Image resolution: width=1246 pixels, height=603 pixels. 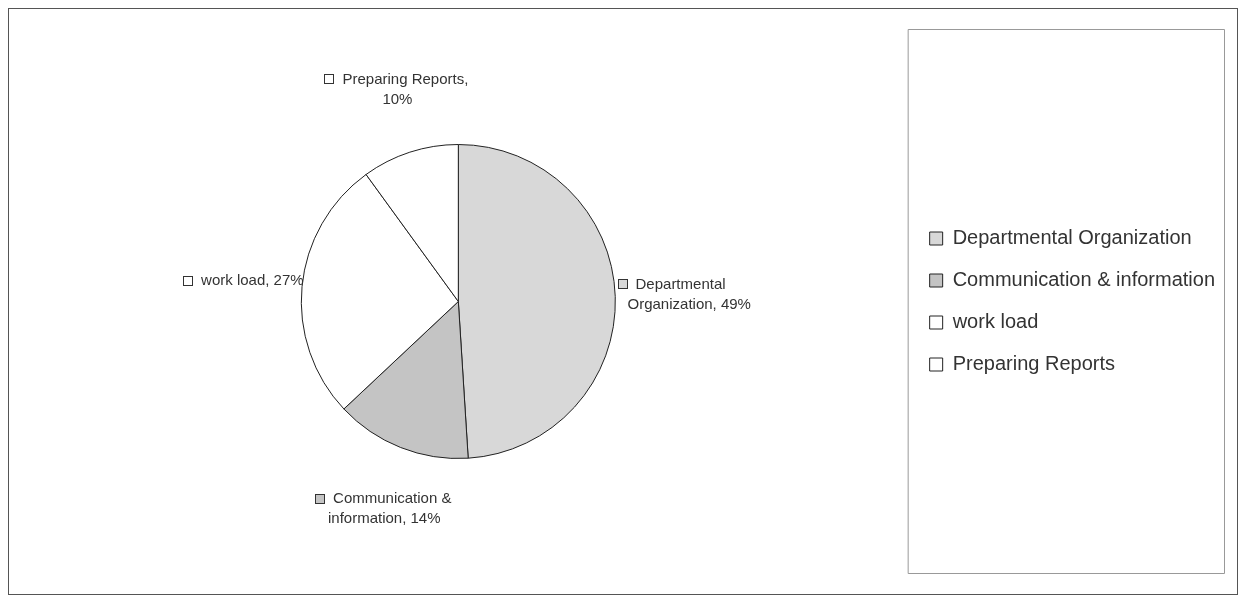 I want to click on legend-label: Departmental Organization, so click(x=1072, y=237).